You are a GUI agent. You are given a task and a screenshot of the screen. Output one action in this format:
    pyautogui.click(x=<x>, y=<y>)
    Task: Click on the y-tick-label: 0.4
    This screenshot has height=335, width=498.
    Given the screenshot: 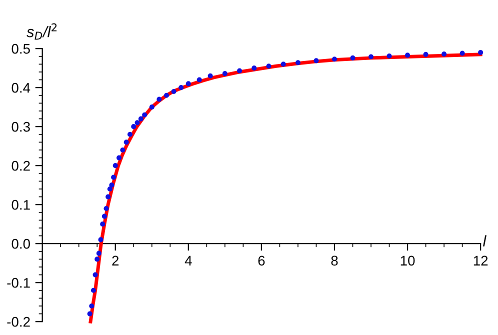 What is the action you would take?
    pyautogui.click(x=21, y=87)
    